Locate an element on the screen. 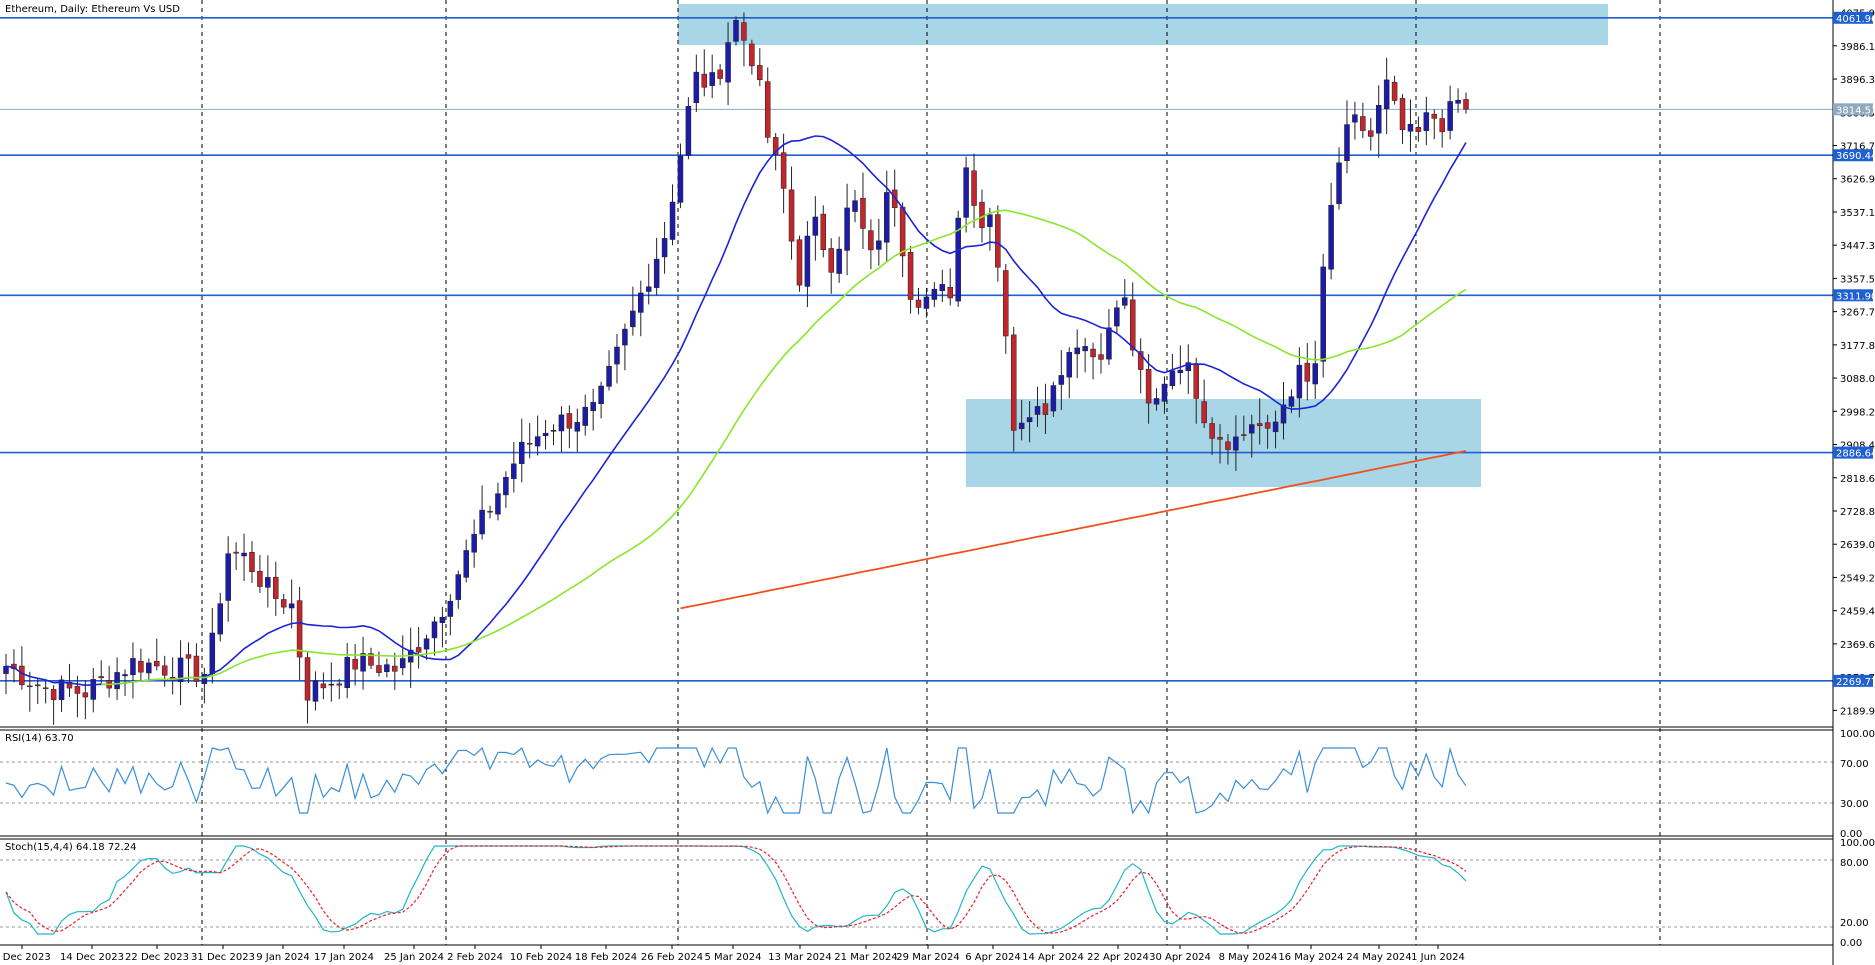 The width and height of the screenshot is (1875, 965). price-tick-label: 3447.32 is located at coordinates (1857, 246).